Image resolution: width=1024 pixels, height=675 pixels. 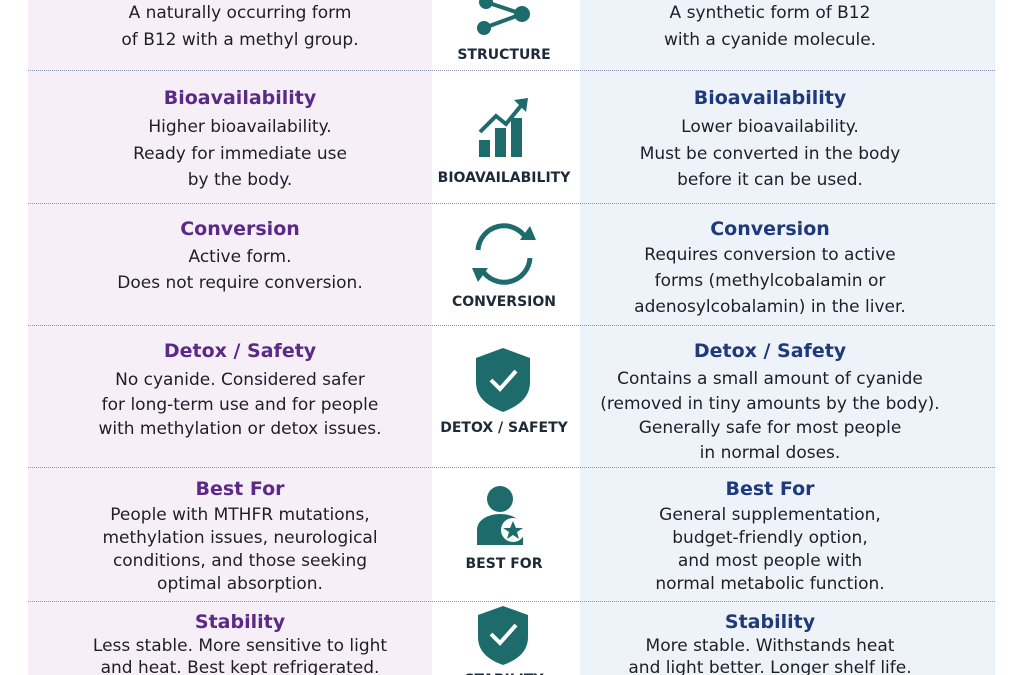 What do you see at coordinates (240, 180) in the screenshot?
I see `left-text: by the body.` at bounding box center [240, 180].